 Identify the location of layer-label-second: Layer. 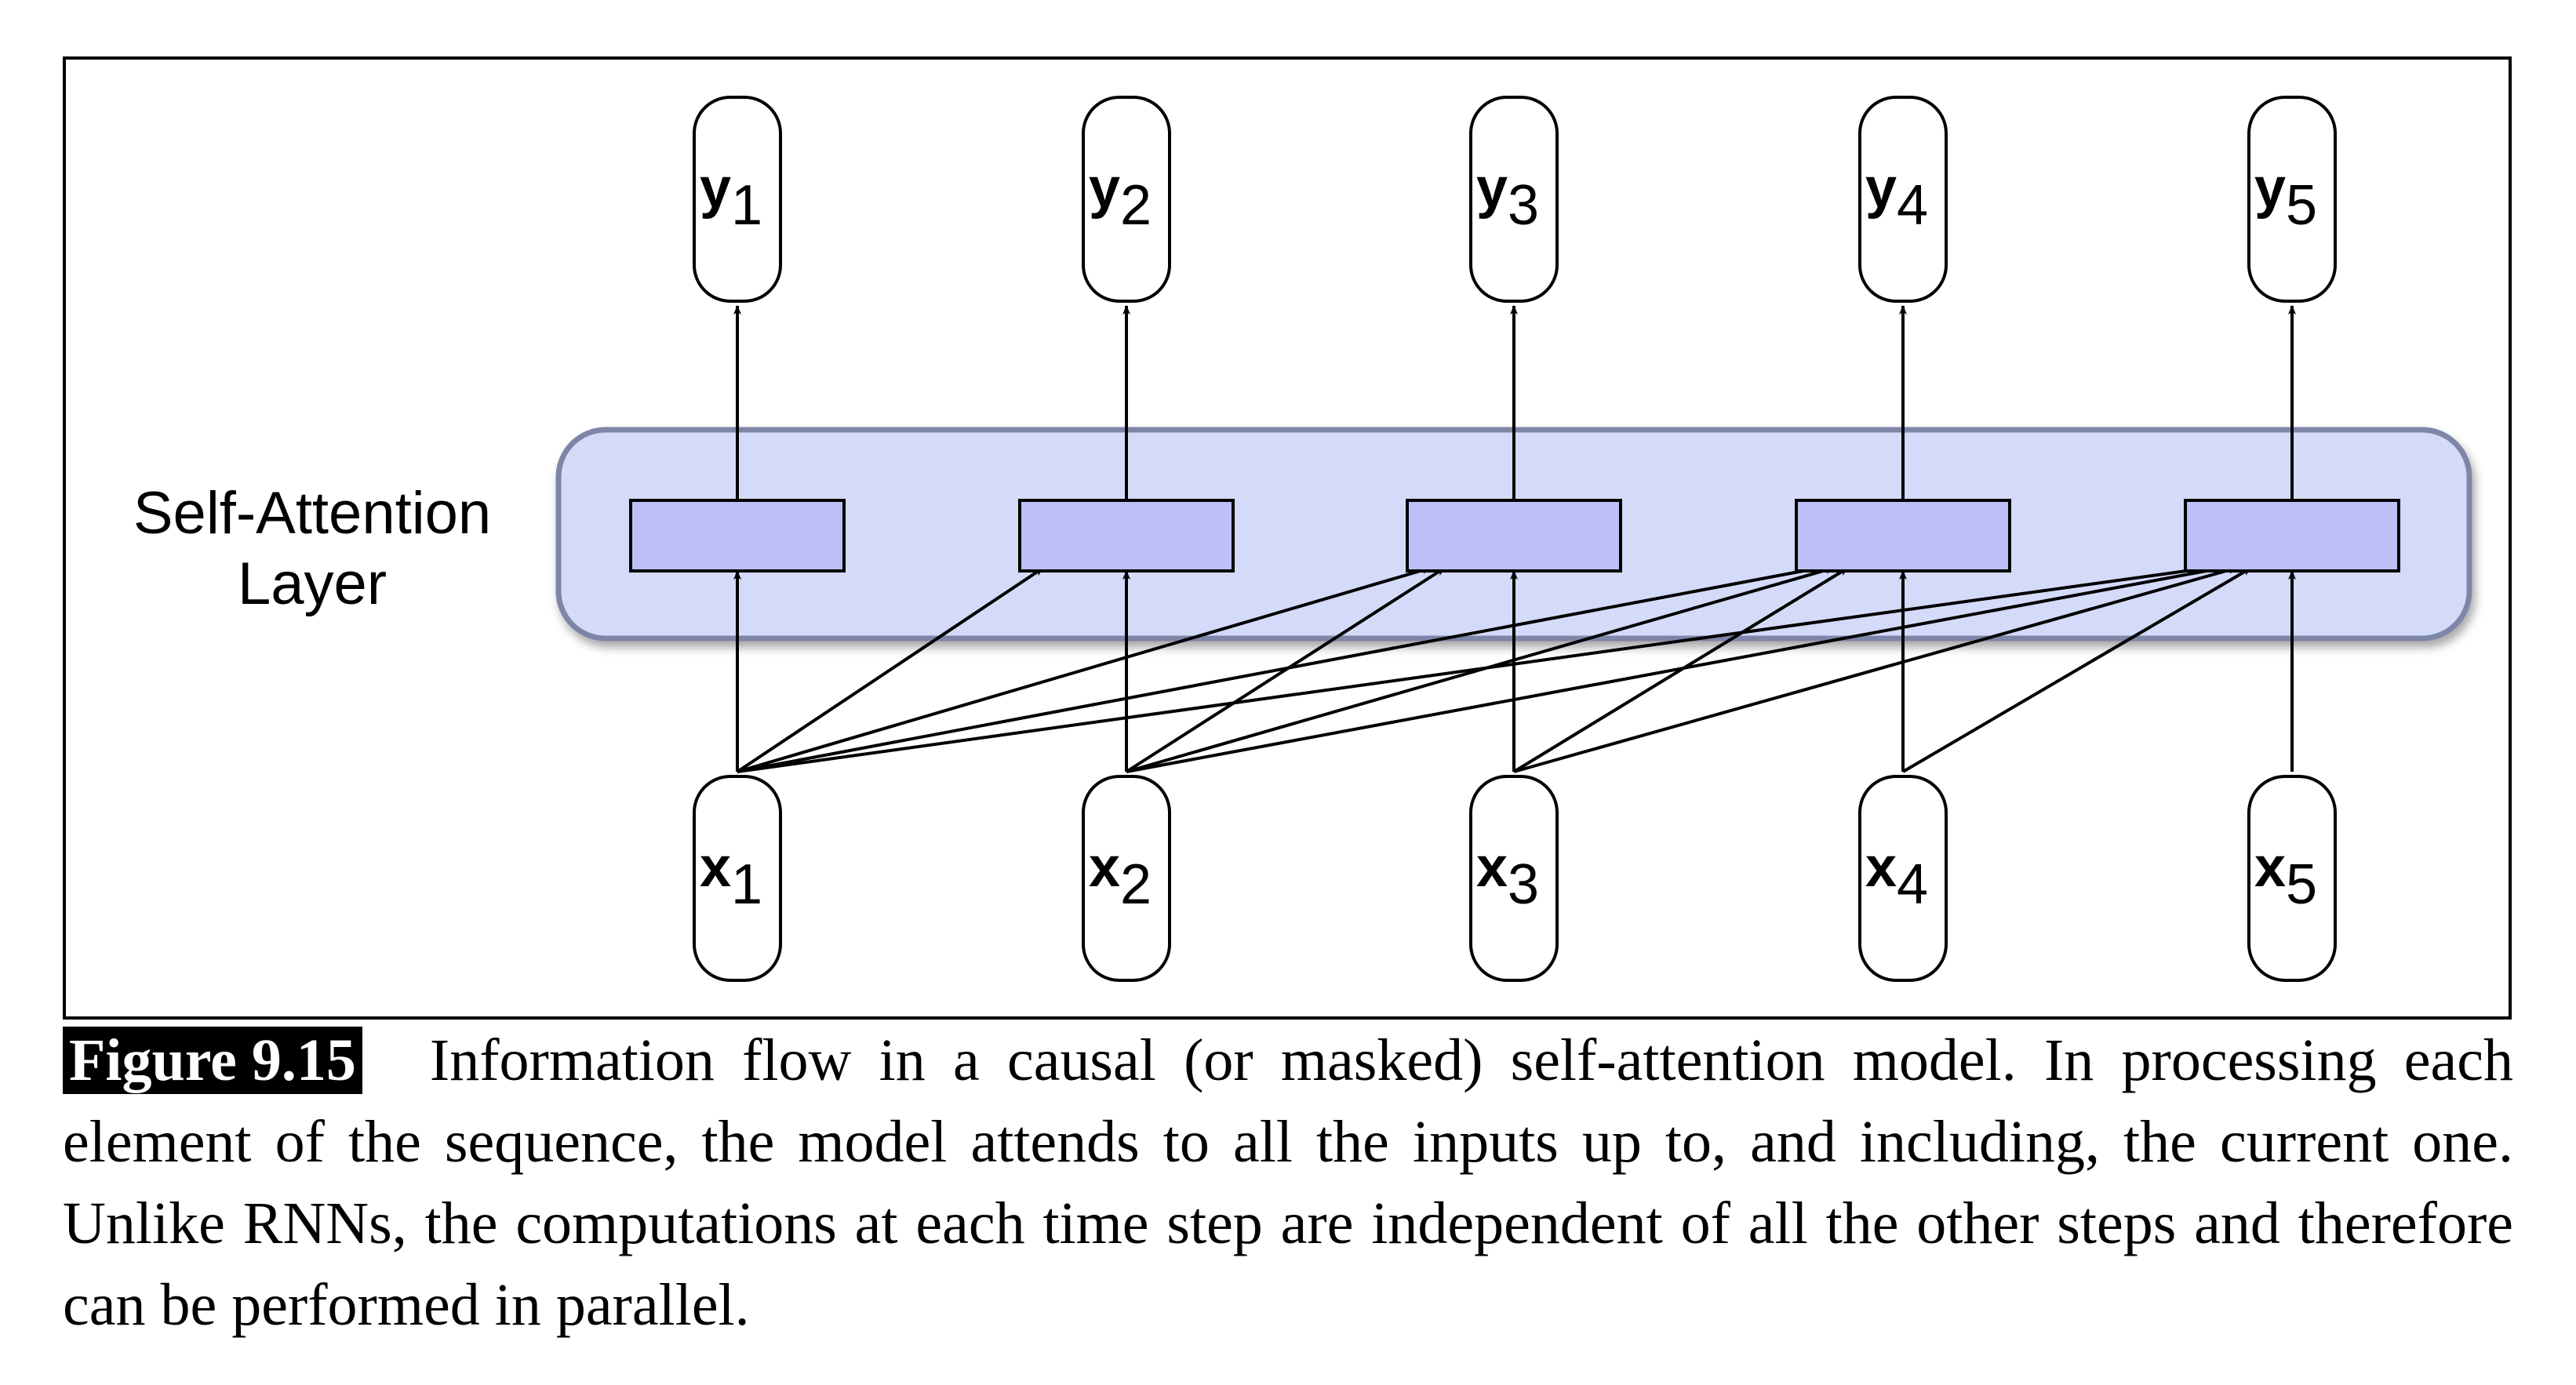
(312, 584).